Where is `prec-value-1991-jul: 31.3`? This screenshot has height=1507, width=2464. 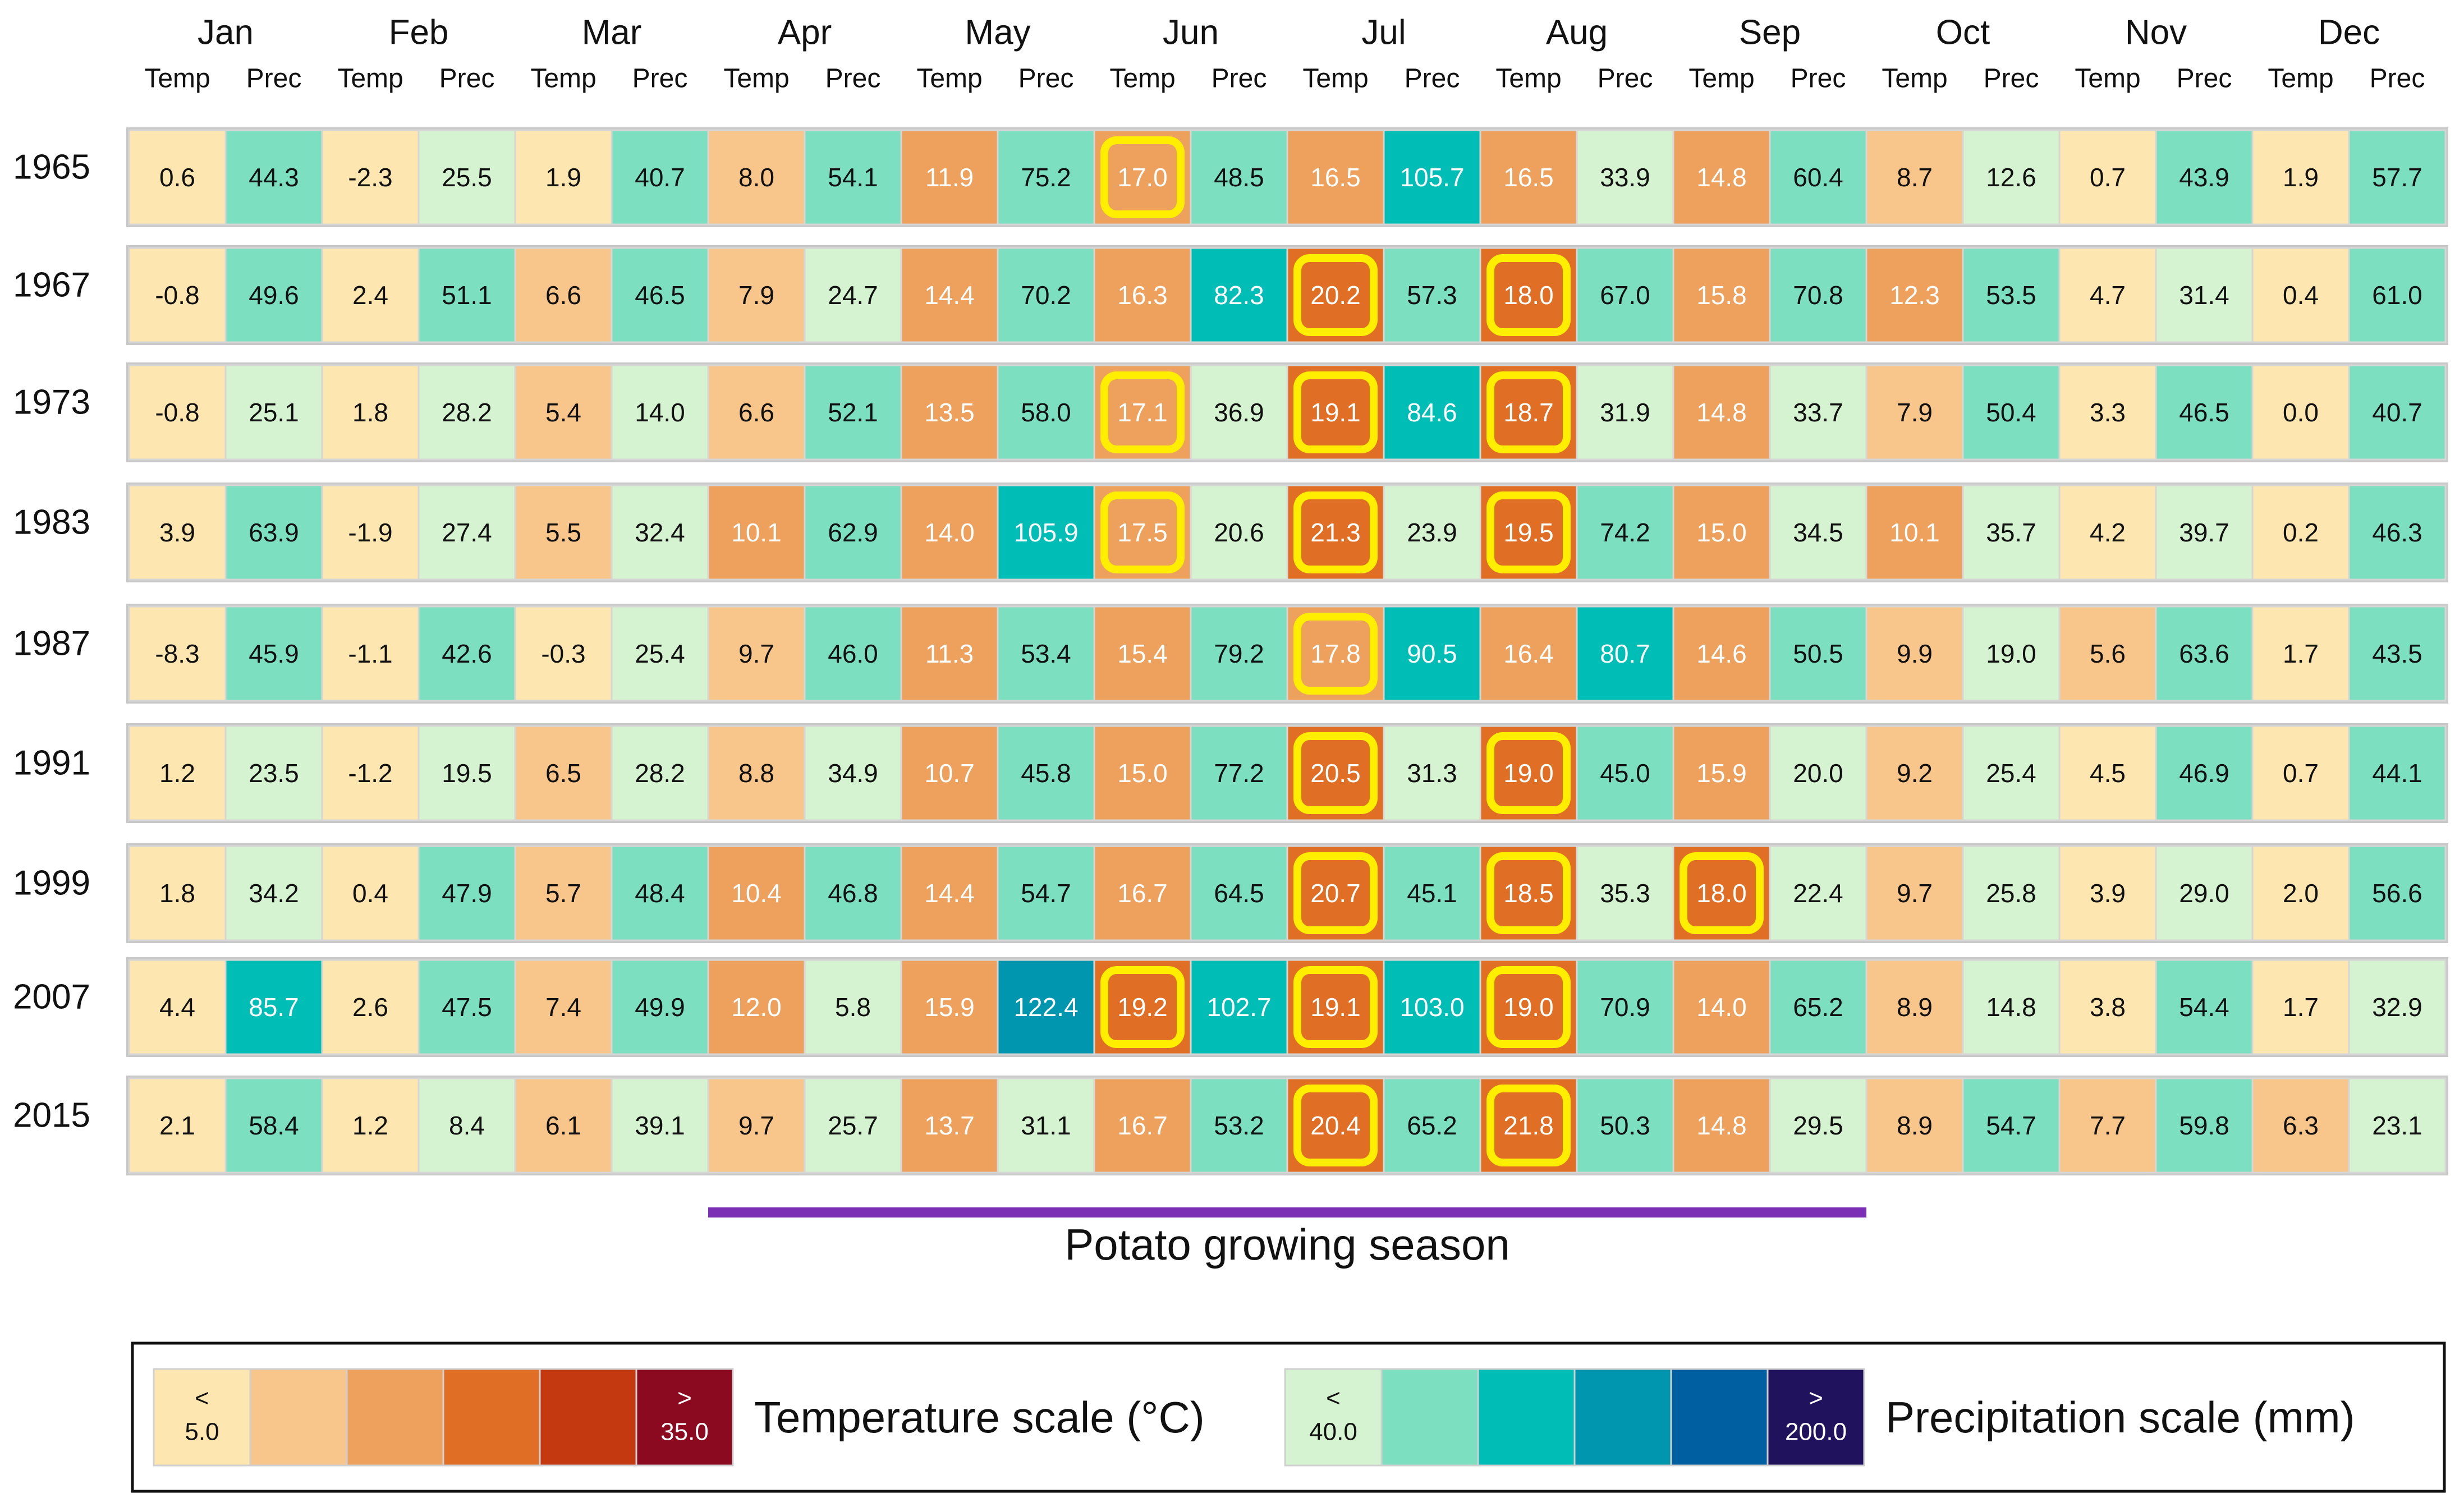
prec-value-1991-jul: 31.3 is located at coordinates (1432, 773).